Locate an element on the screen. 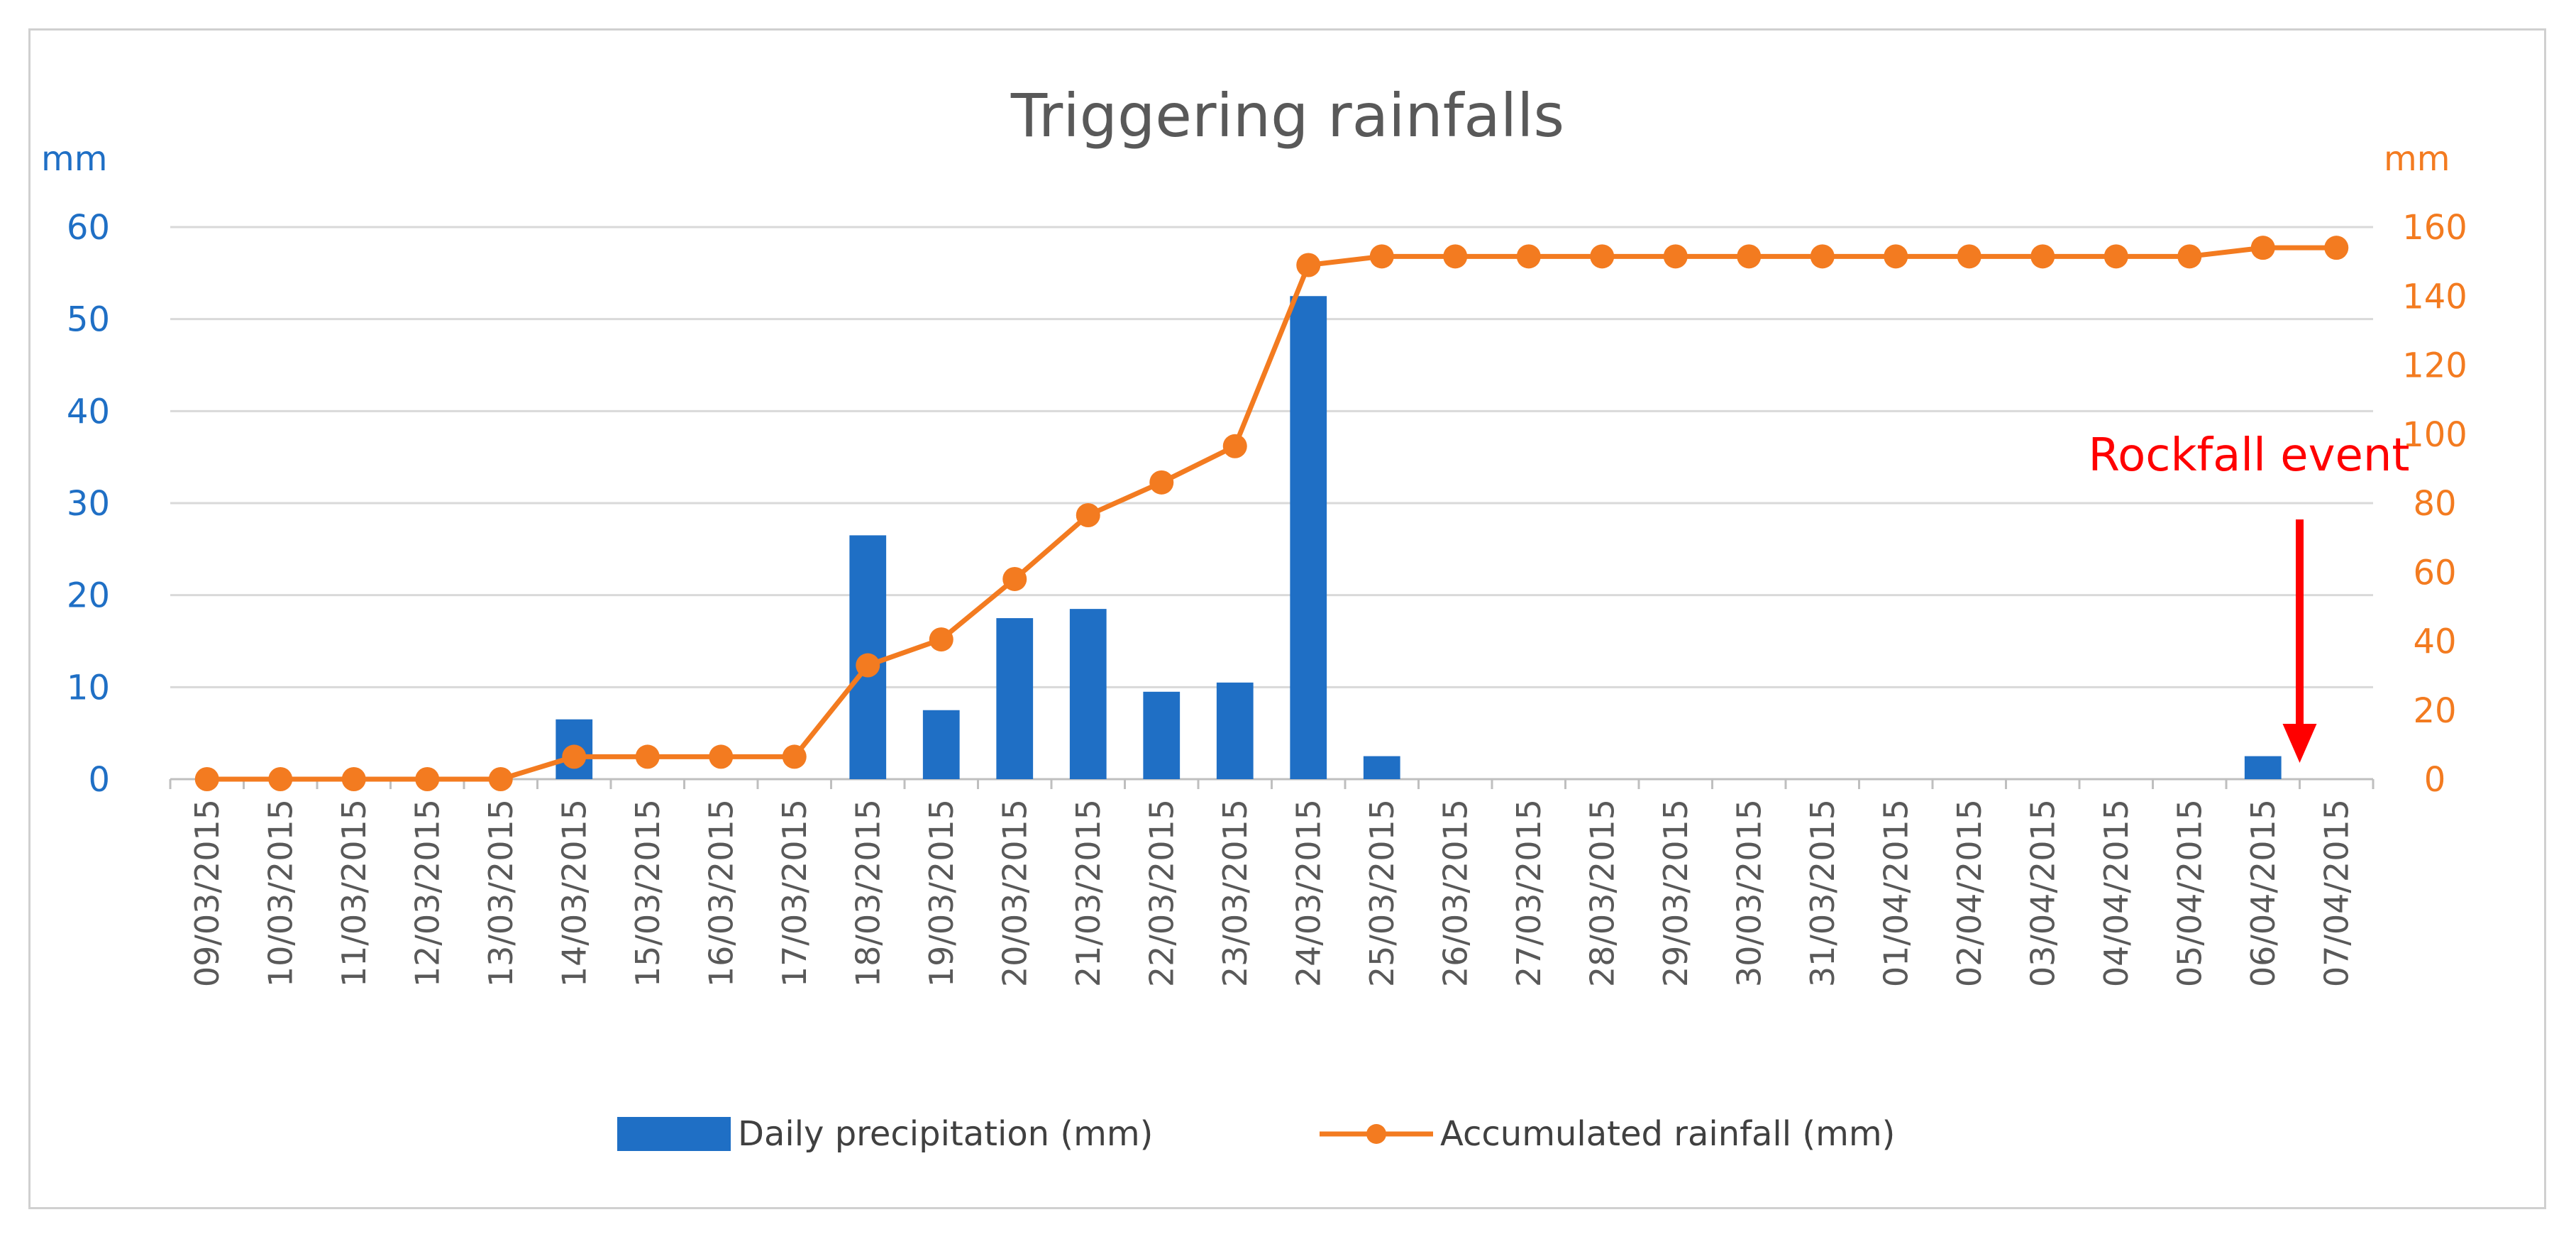 This screenshot has width=2576, height=1239. left-tick-label: 30 is located at coordinates (88, 504).